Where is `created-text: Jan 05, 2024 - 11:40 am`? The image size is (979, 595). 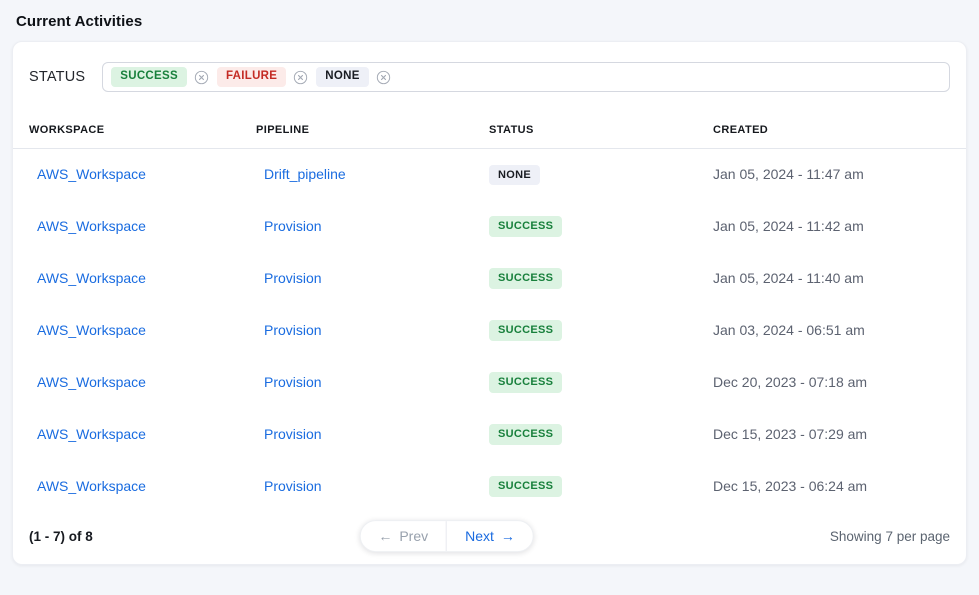
created-text: Jan 05, 2024 - 11:40 am is located at coordinates (788, 277).